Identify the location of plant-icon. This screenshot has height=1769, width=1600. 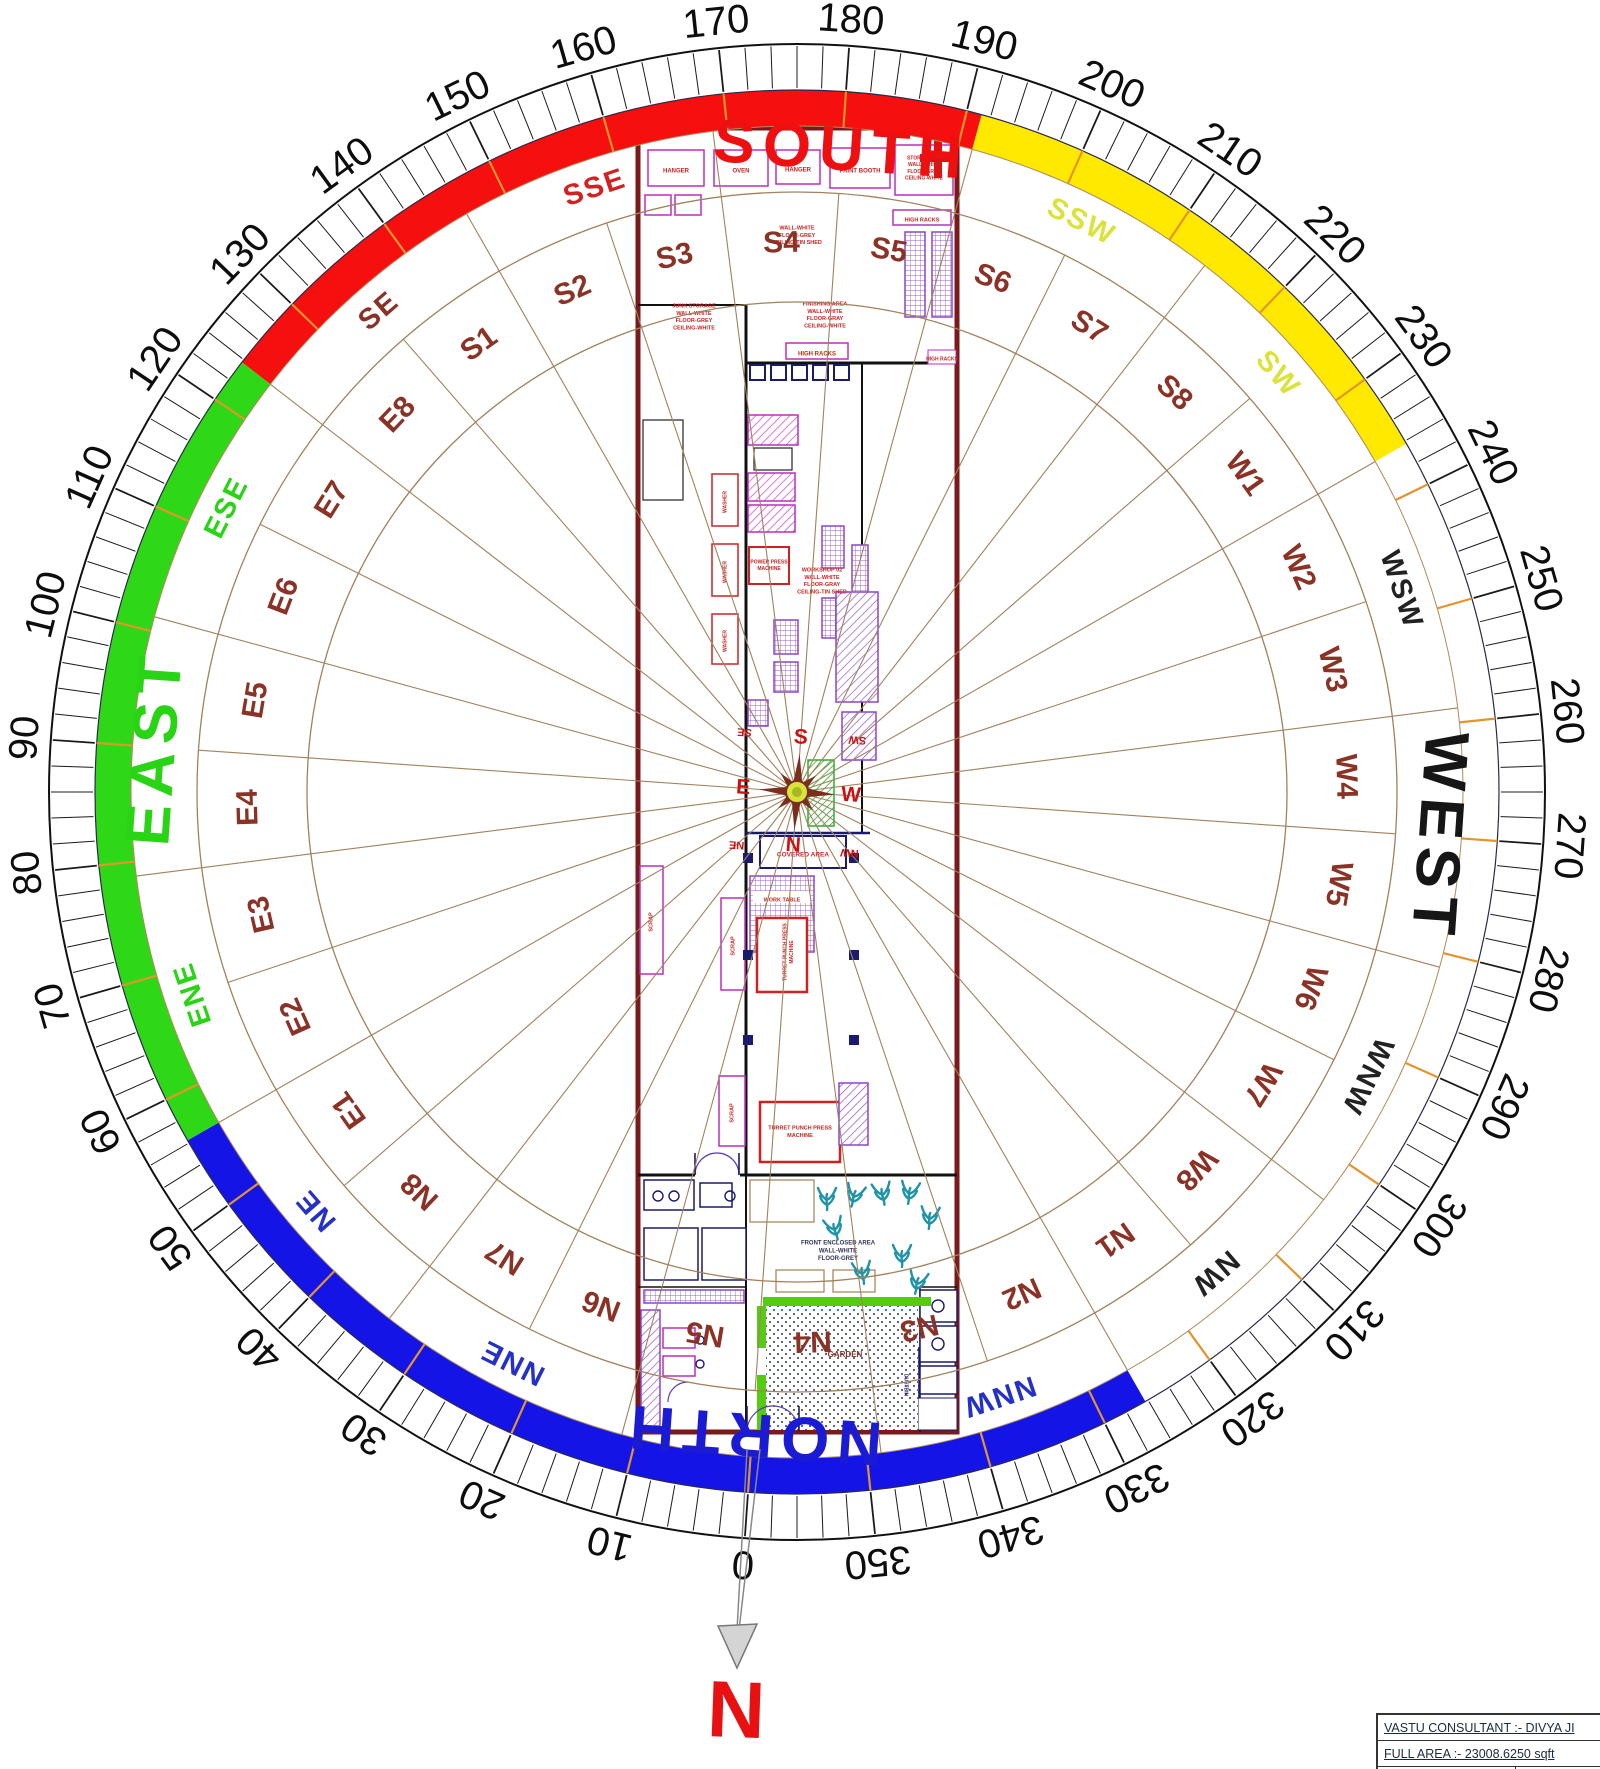
(930, 1218).